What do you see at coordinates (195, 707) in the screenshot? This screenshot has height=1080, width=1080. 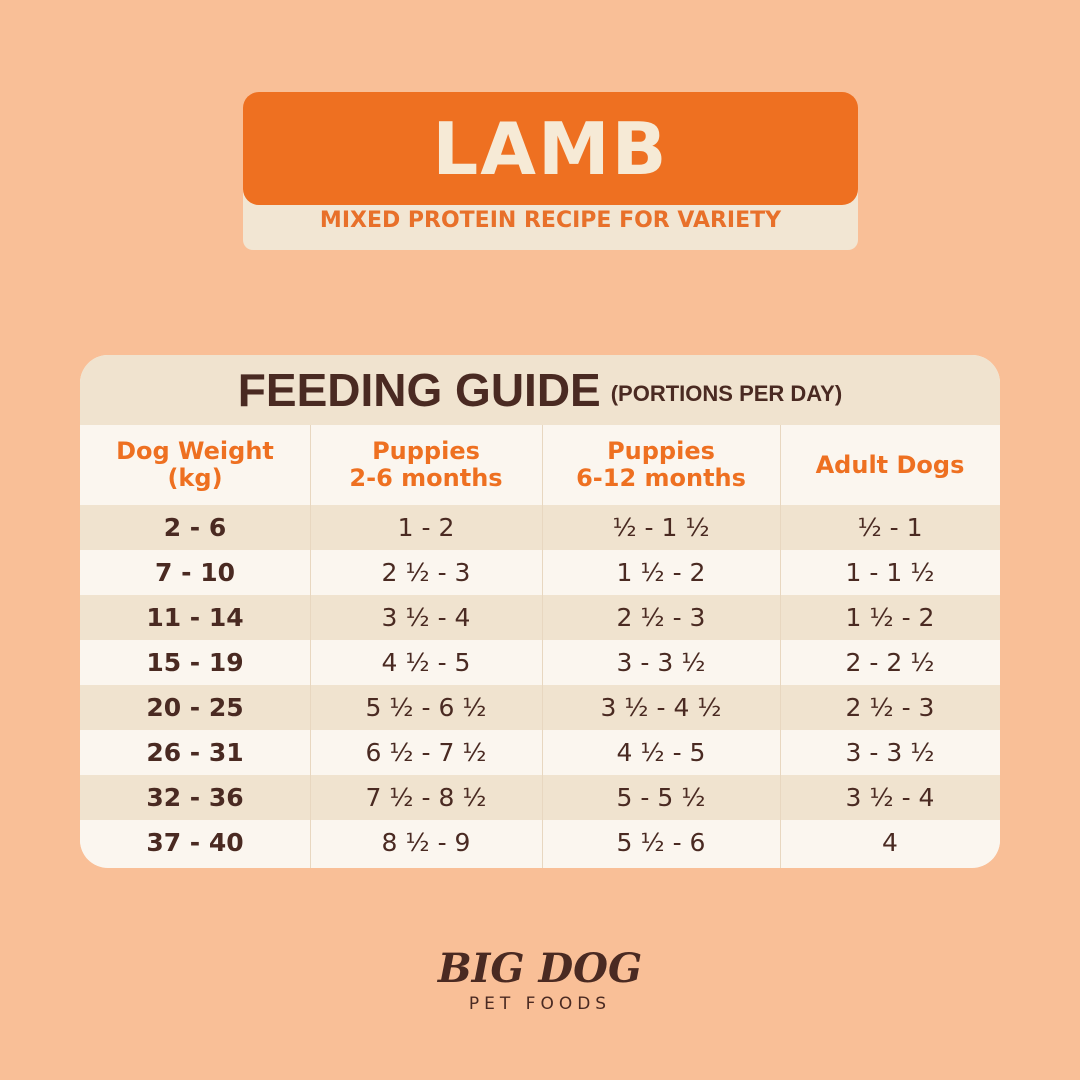 I see `table-cell: 20 - 25` at bounding box center [195, 707].